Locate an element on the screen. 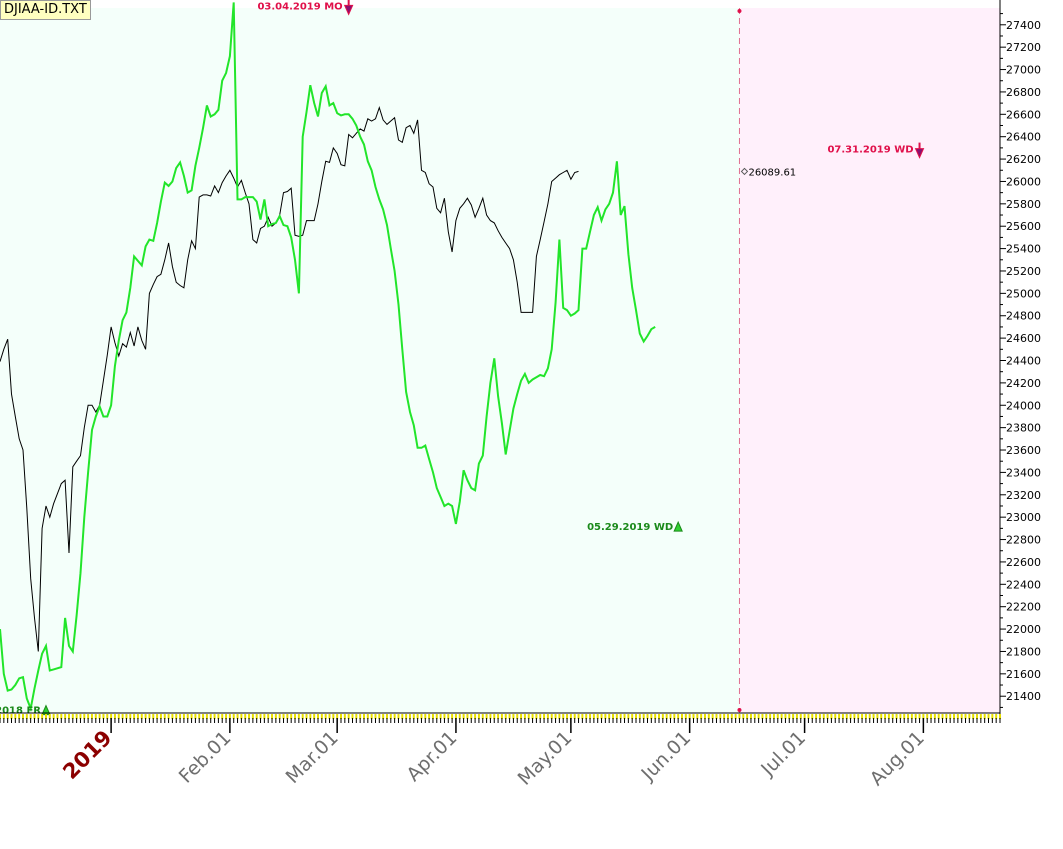  y-tick-label: 27200 is located at coordinates (1023, 47).